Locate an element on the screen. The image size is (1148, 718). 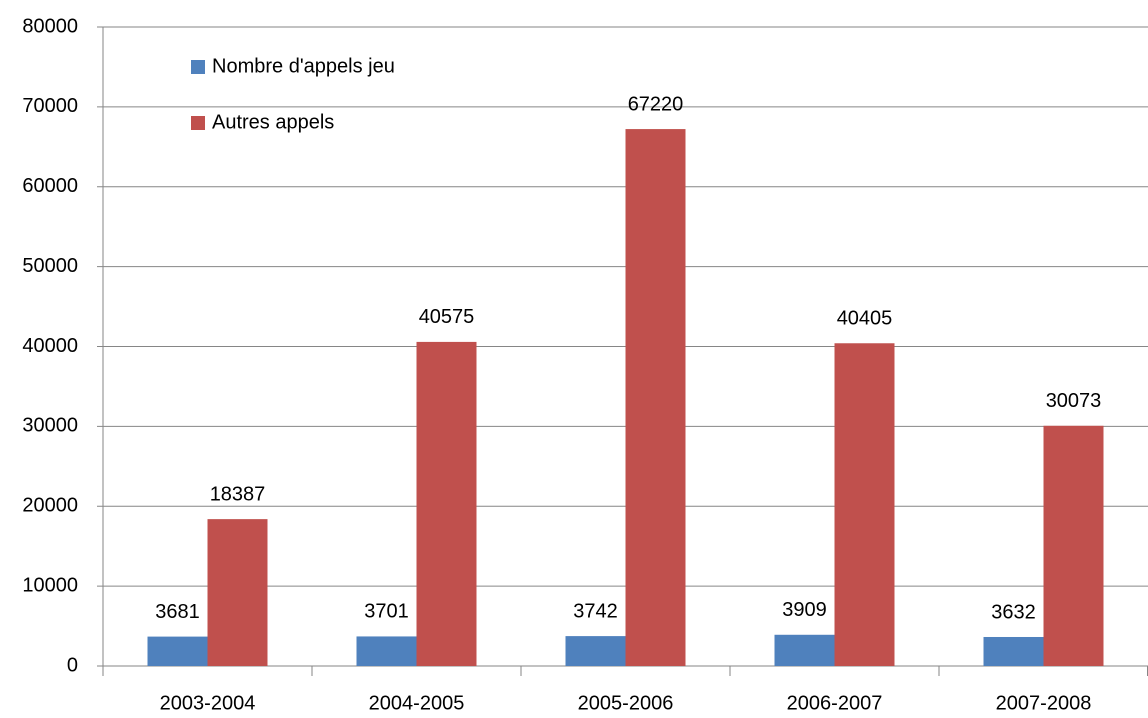
y-tick-label: 70000 is located at coordinates (50, 106).